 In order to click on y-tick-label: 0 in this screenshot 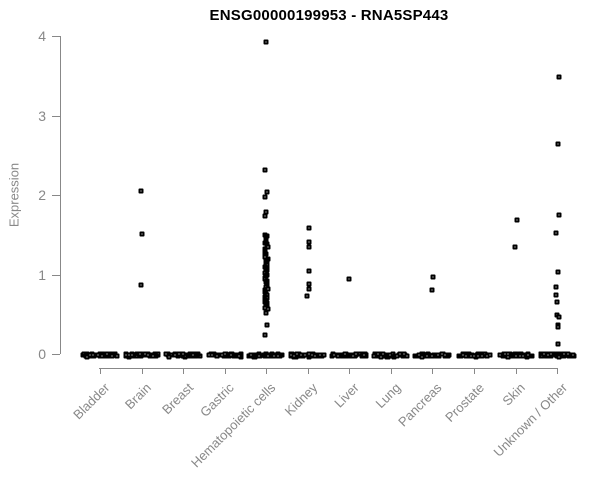, I will do `click(42, 354)`.